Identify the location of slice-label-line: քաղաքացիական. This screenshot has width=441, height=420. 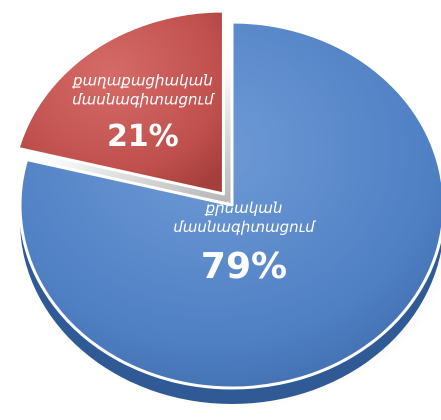
(142, 80).